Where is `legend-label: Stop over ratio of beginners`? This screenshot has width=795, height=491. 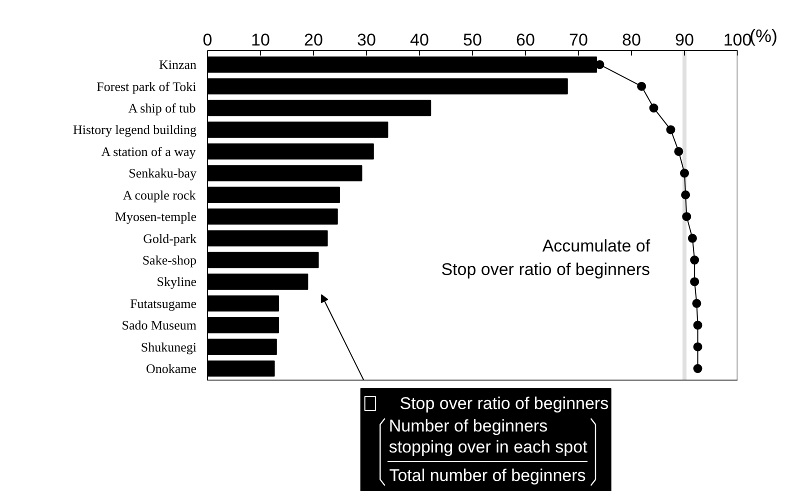
legend-label: Stop over ratio of beginners is located at coordinates (504, 403).